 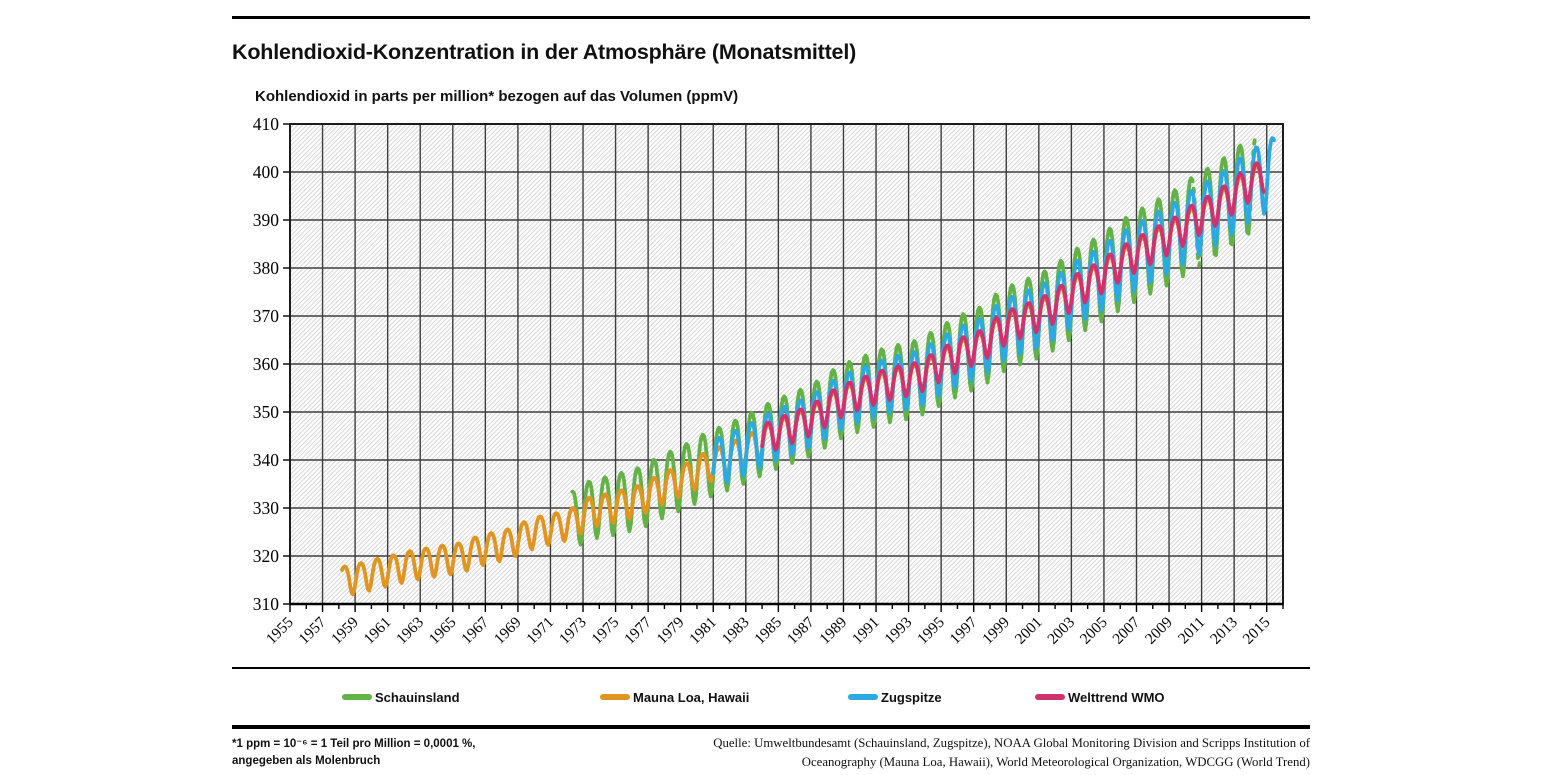 What do you see at coordinates (1126, 631) in the screenshot?
I see `svg-text: 2007` at bounding box center [1126, 631].